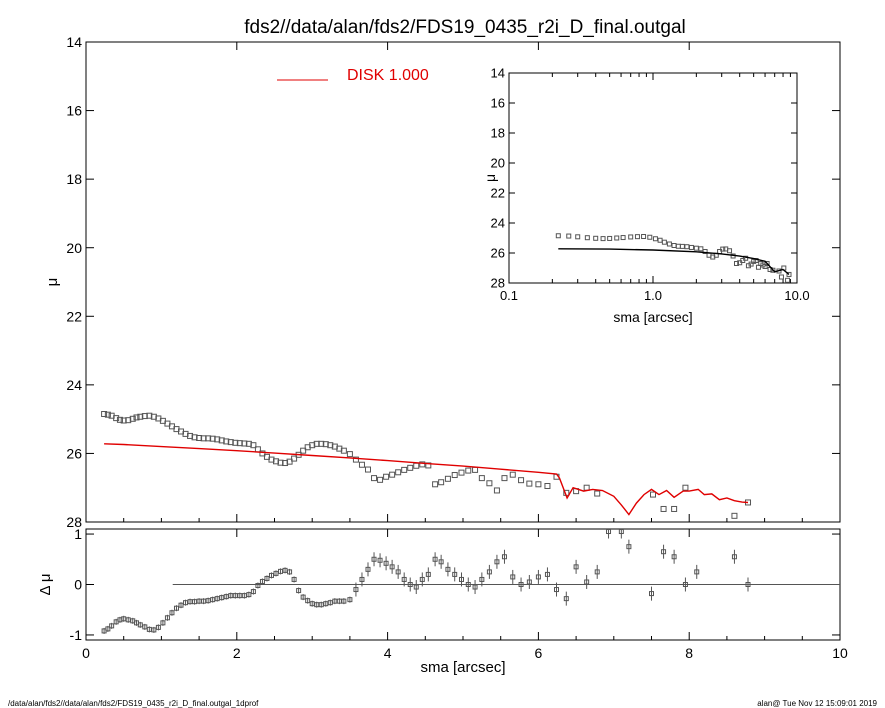  I want to click on inset-log-plot: 14 16 18 20 22 24 26 280.1 1.0 10.0 sma [arcsec] μ, so click(646, 195).